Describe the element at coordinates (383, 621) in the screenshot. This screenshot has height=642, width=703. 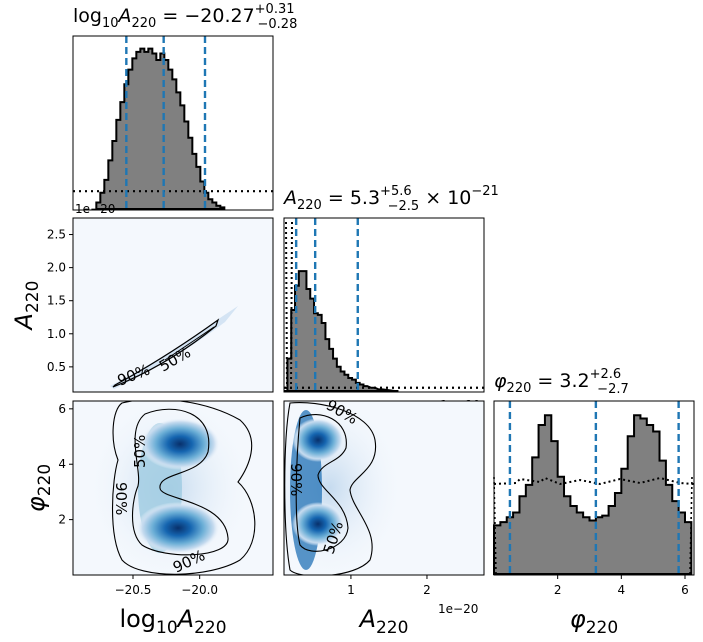
I see `x-axis-label: A220` at that location.